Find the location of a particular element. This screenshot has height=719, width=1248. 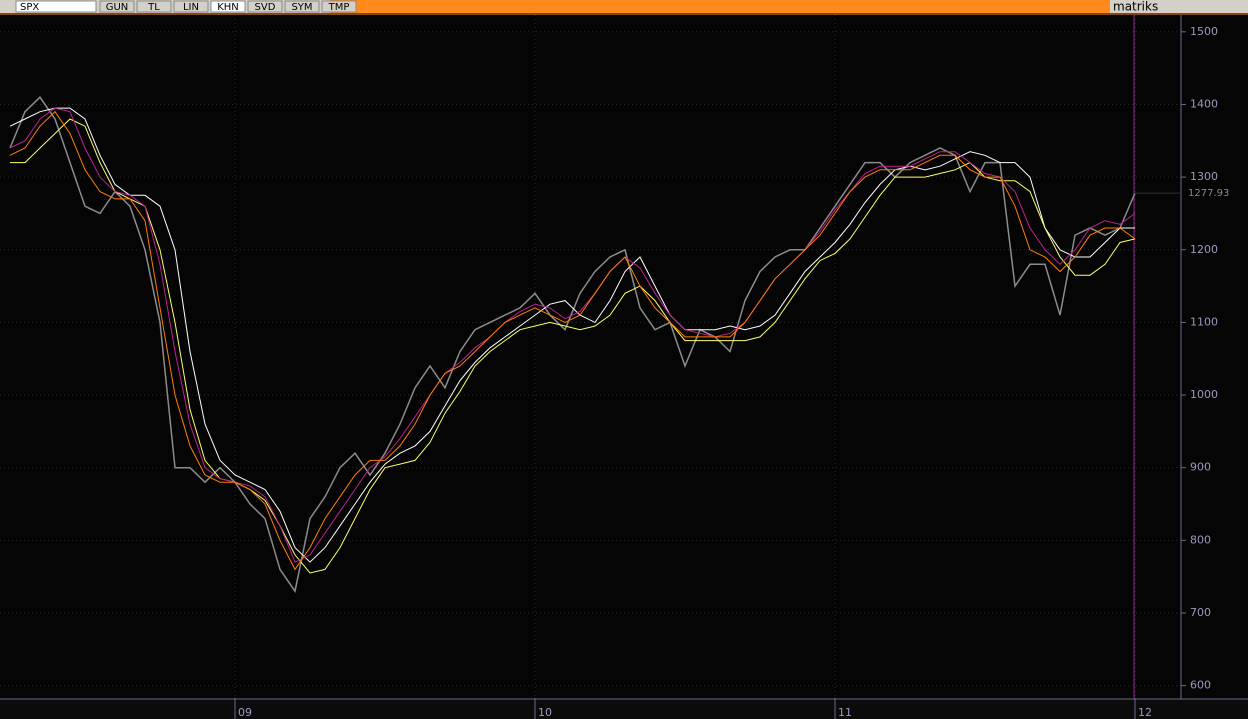

toolbar-button-label: KHN is located at coordinates (228, 7).